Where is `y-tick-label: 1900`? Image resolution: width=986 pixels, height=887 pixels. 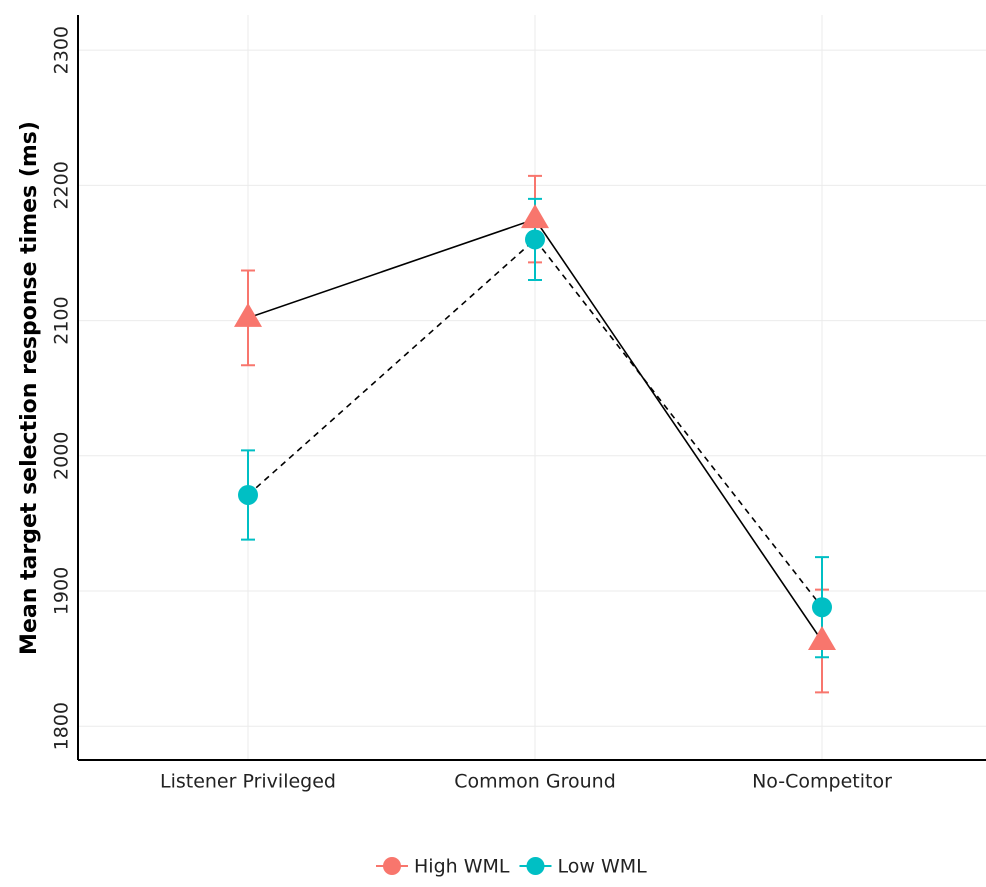
y-tick-label: 1900 is located at coordinates (62, 591).